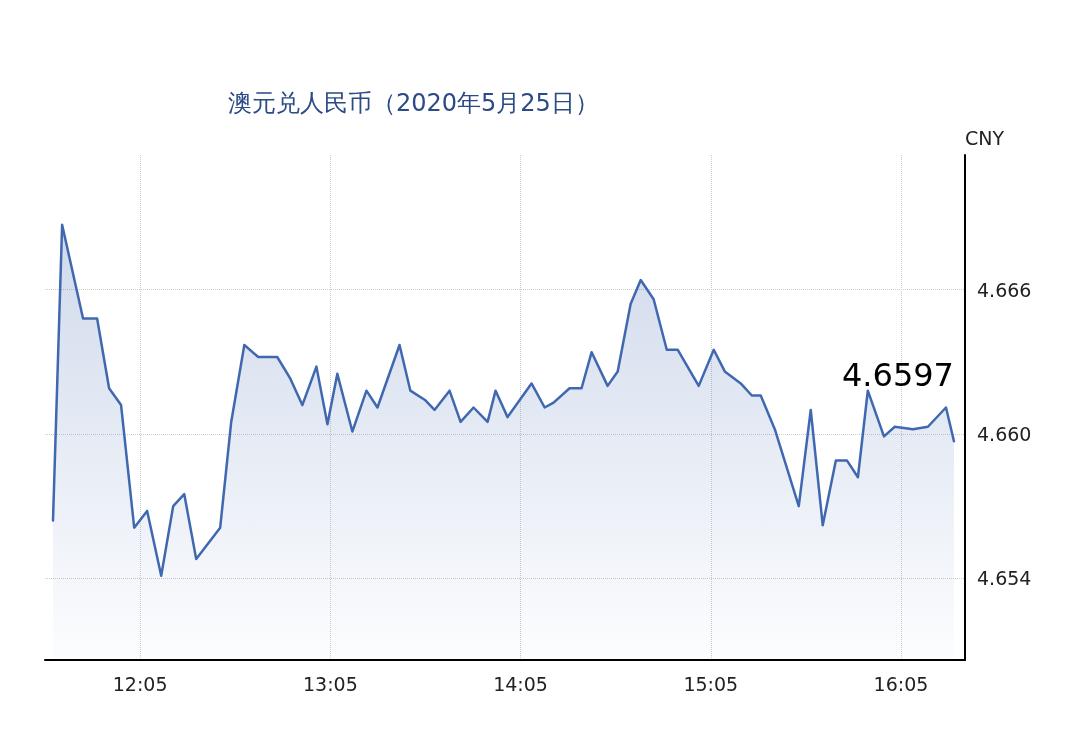 This screenshot has height=733, width=1071. Describe the element at coordinates (1004, 433) in the screenshot. I see `y-tick-label: 4.660` at that location.